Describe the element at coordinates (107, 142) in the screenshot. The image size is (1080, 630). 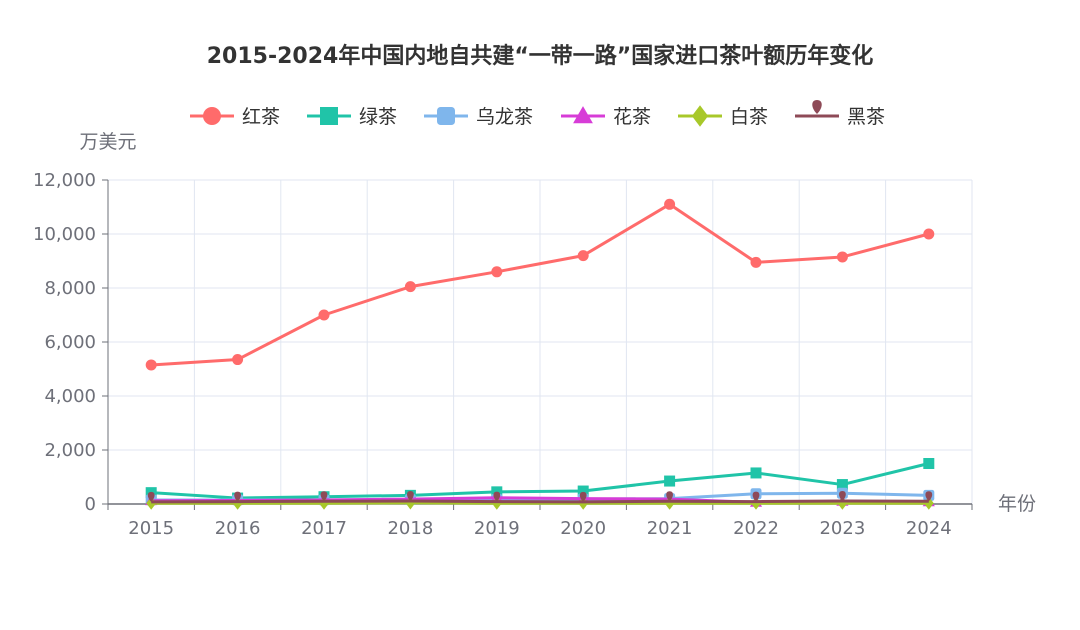
I see `y-axis-label: 万美元` at that location.